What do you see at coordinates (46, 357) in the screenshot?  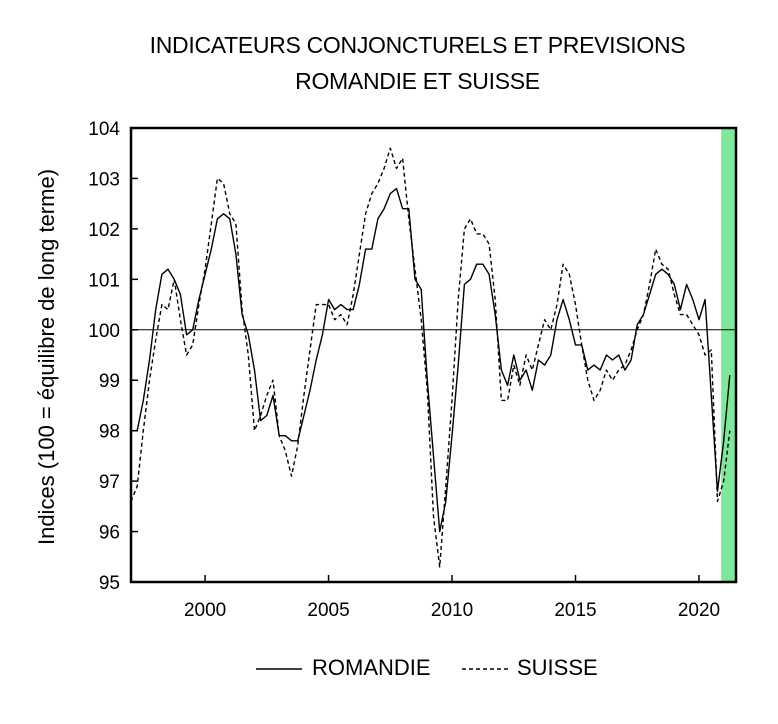 I see `y-axis-label: Indices (100 = équilibre de long terme)` at bounding box center [46, 357].